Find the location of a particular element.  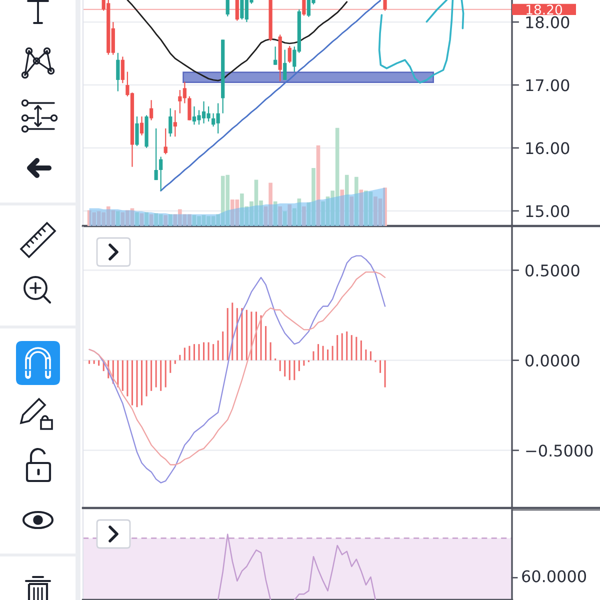

y-tick-label: −0.5000 is located at coordinates (559, 450).